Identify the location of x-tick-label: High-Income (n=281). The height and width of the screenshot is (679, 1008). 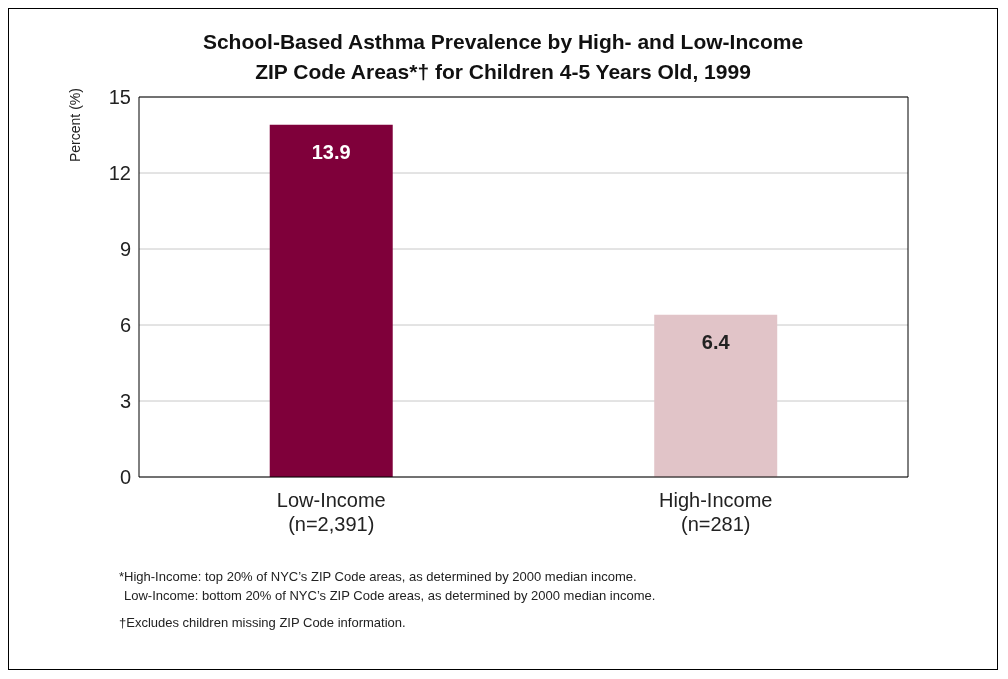
(716, 512).